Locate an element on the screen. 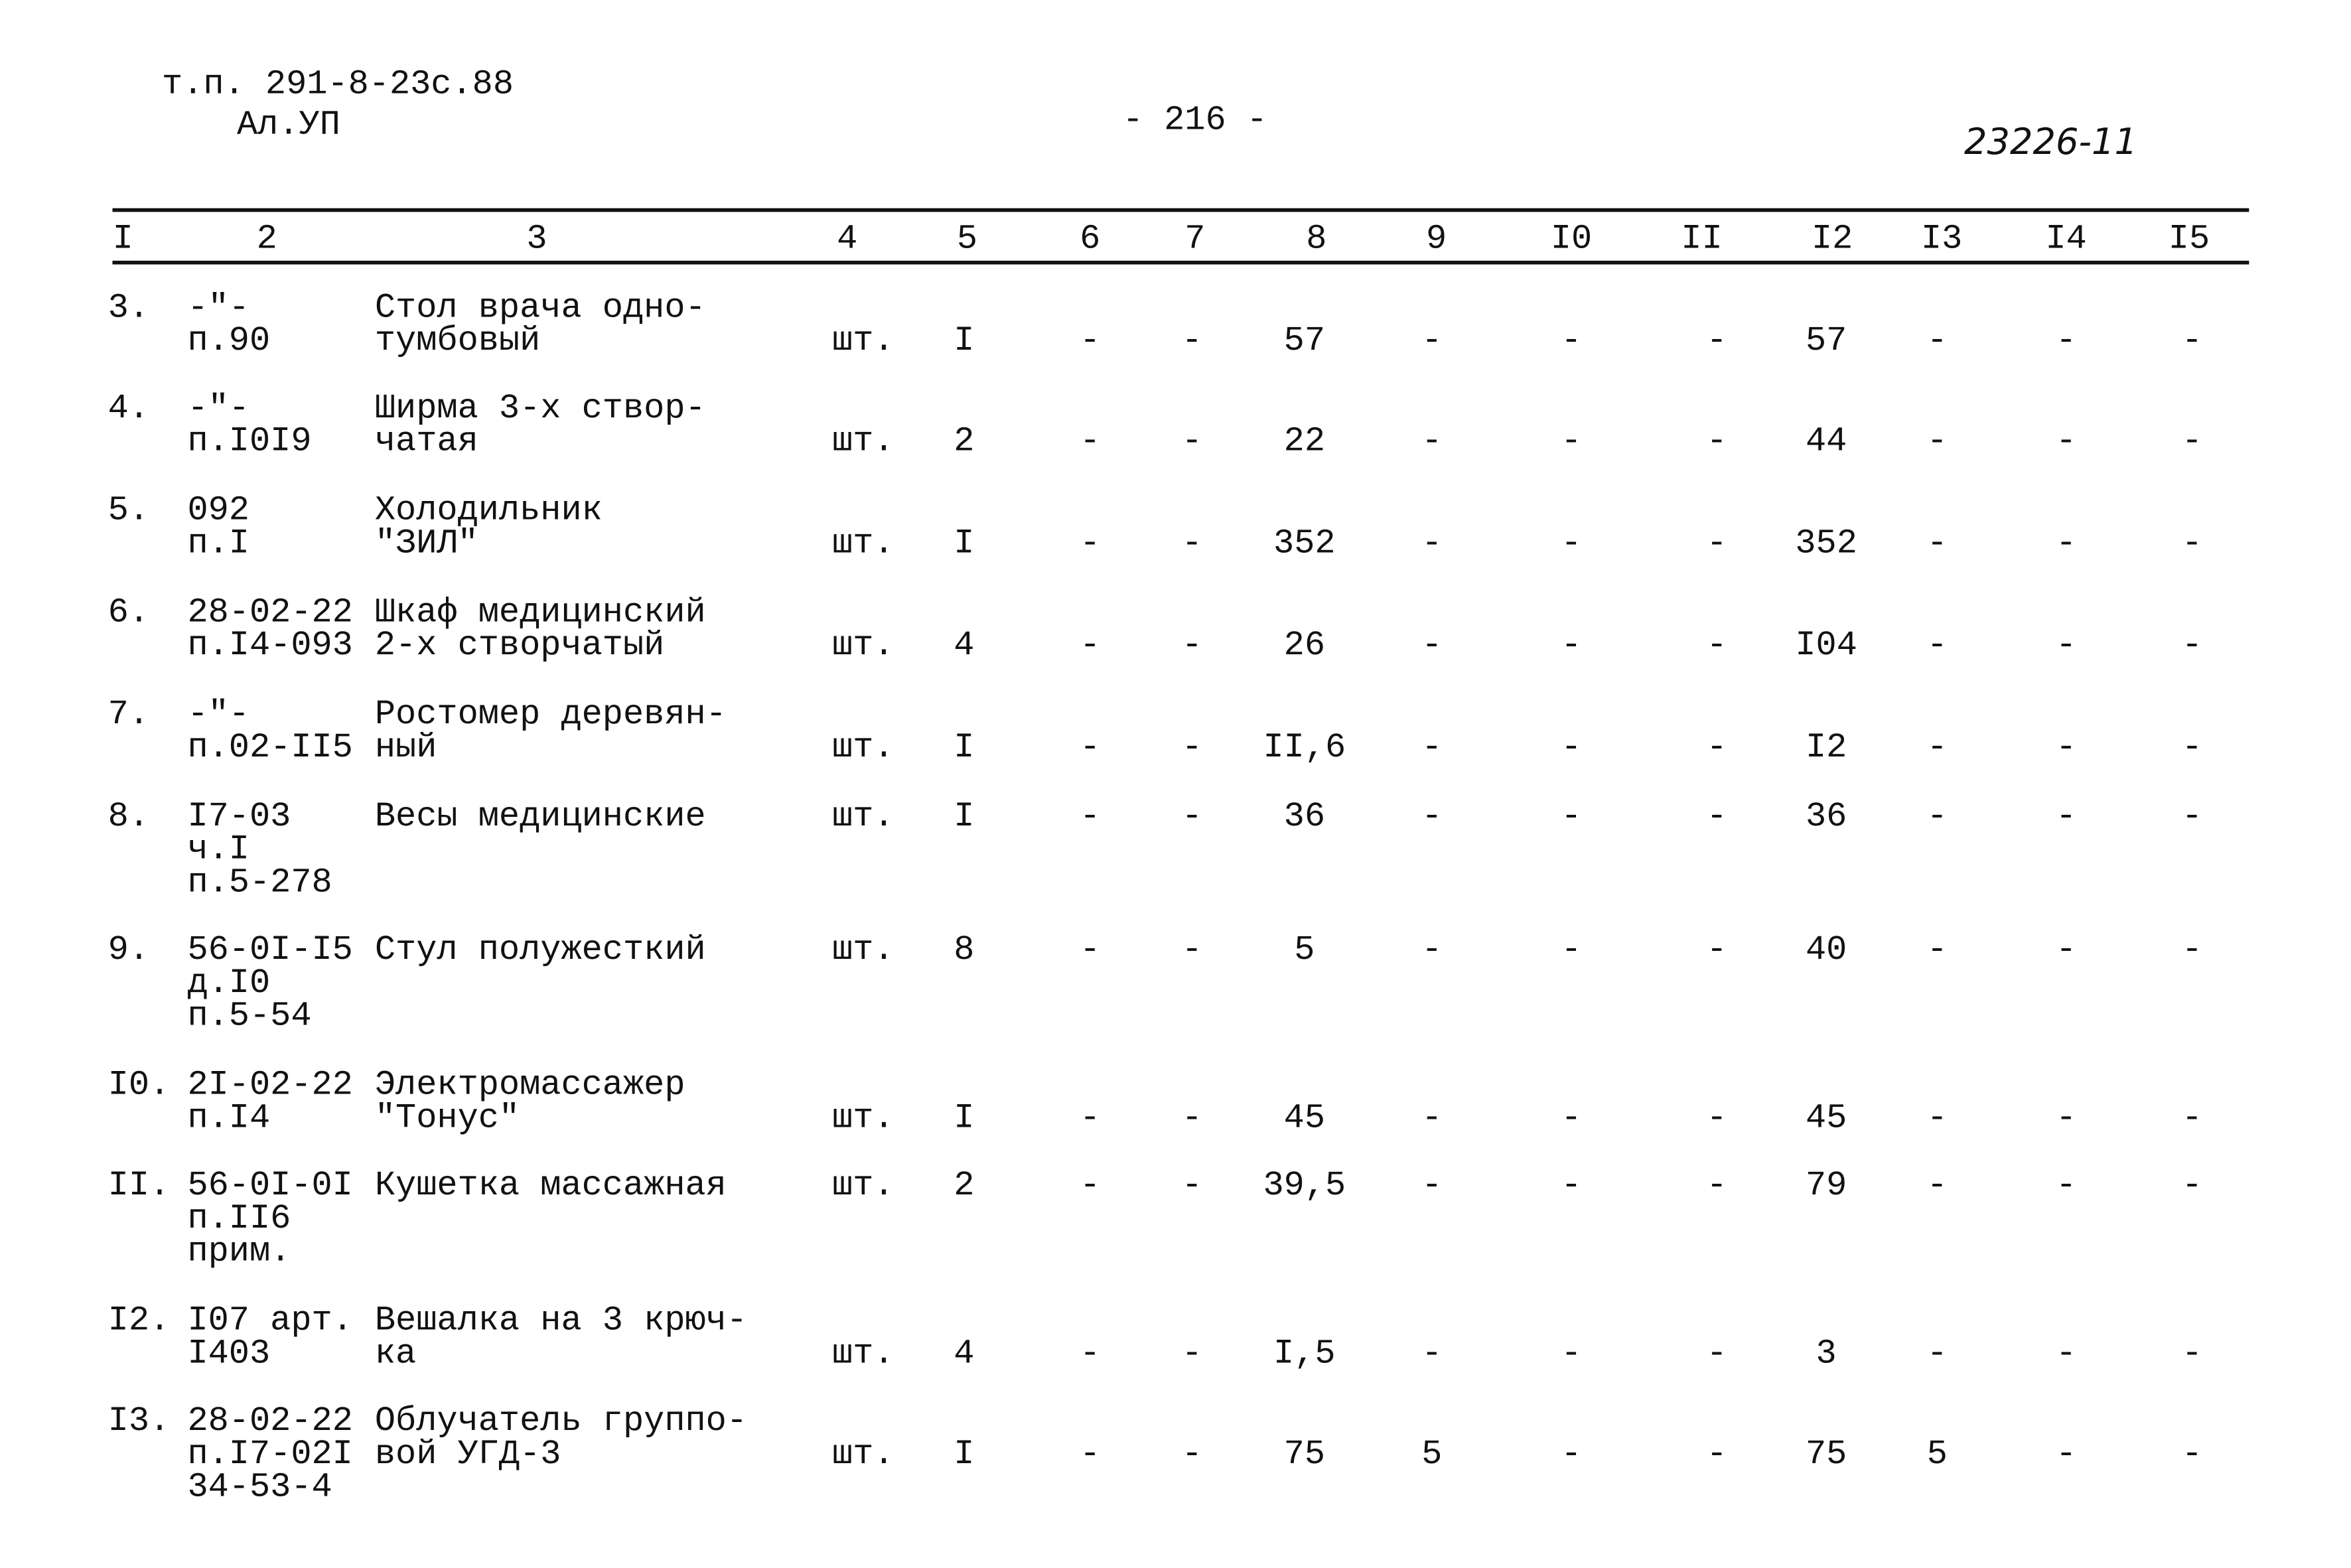 The height and width of the screenshot is (1568, 2351). column-header: 6 is located at coordinates (1090, 238).